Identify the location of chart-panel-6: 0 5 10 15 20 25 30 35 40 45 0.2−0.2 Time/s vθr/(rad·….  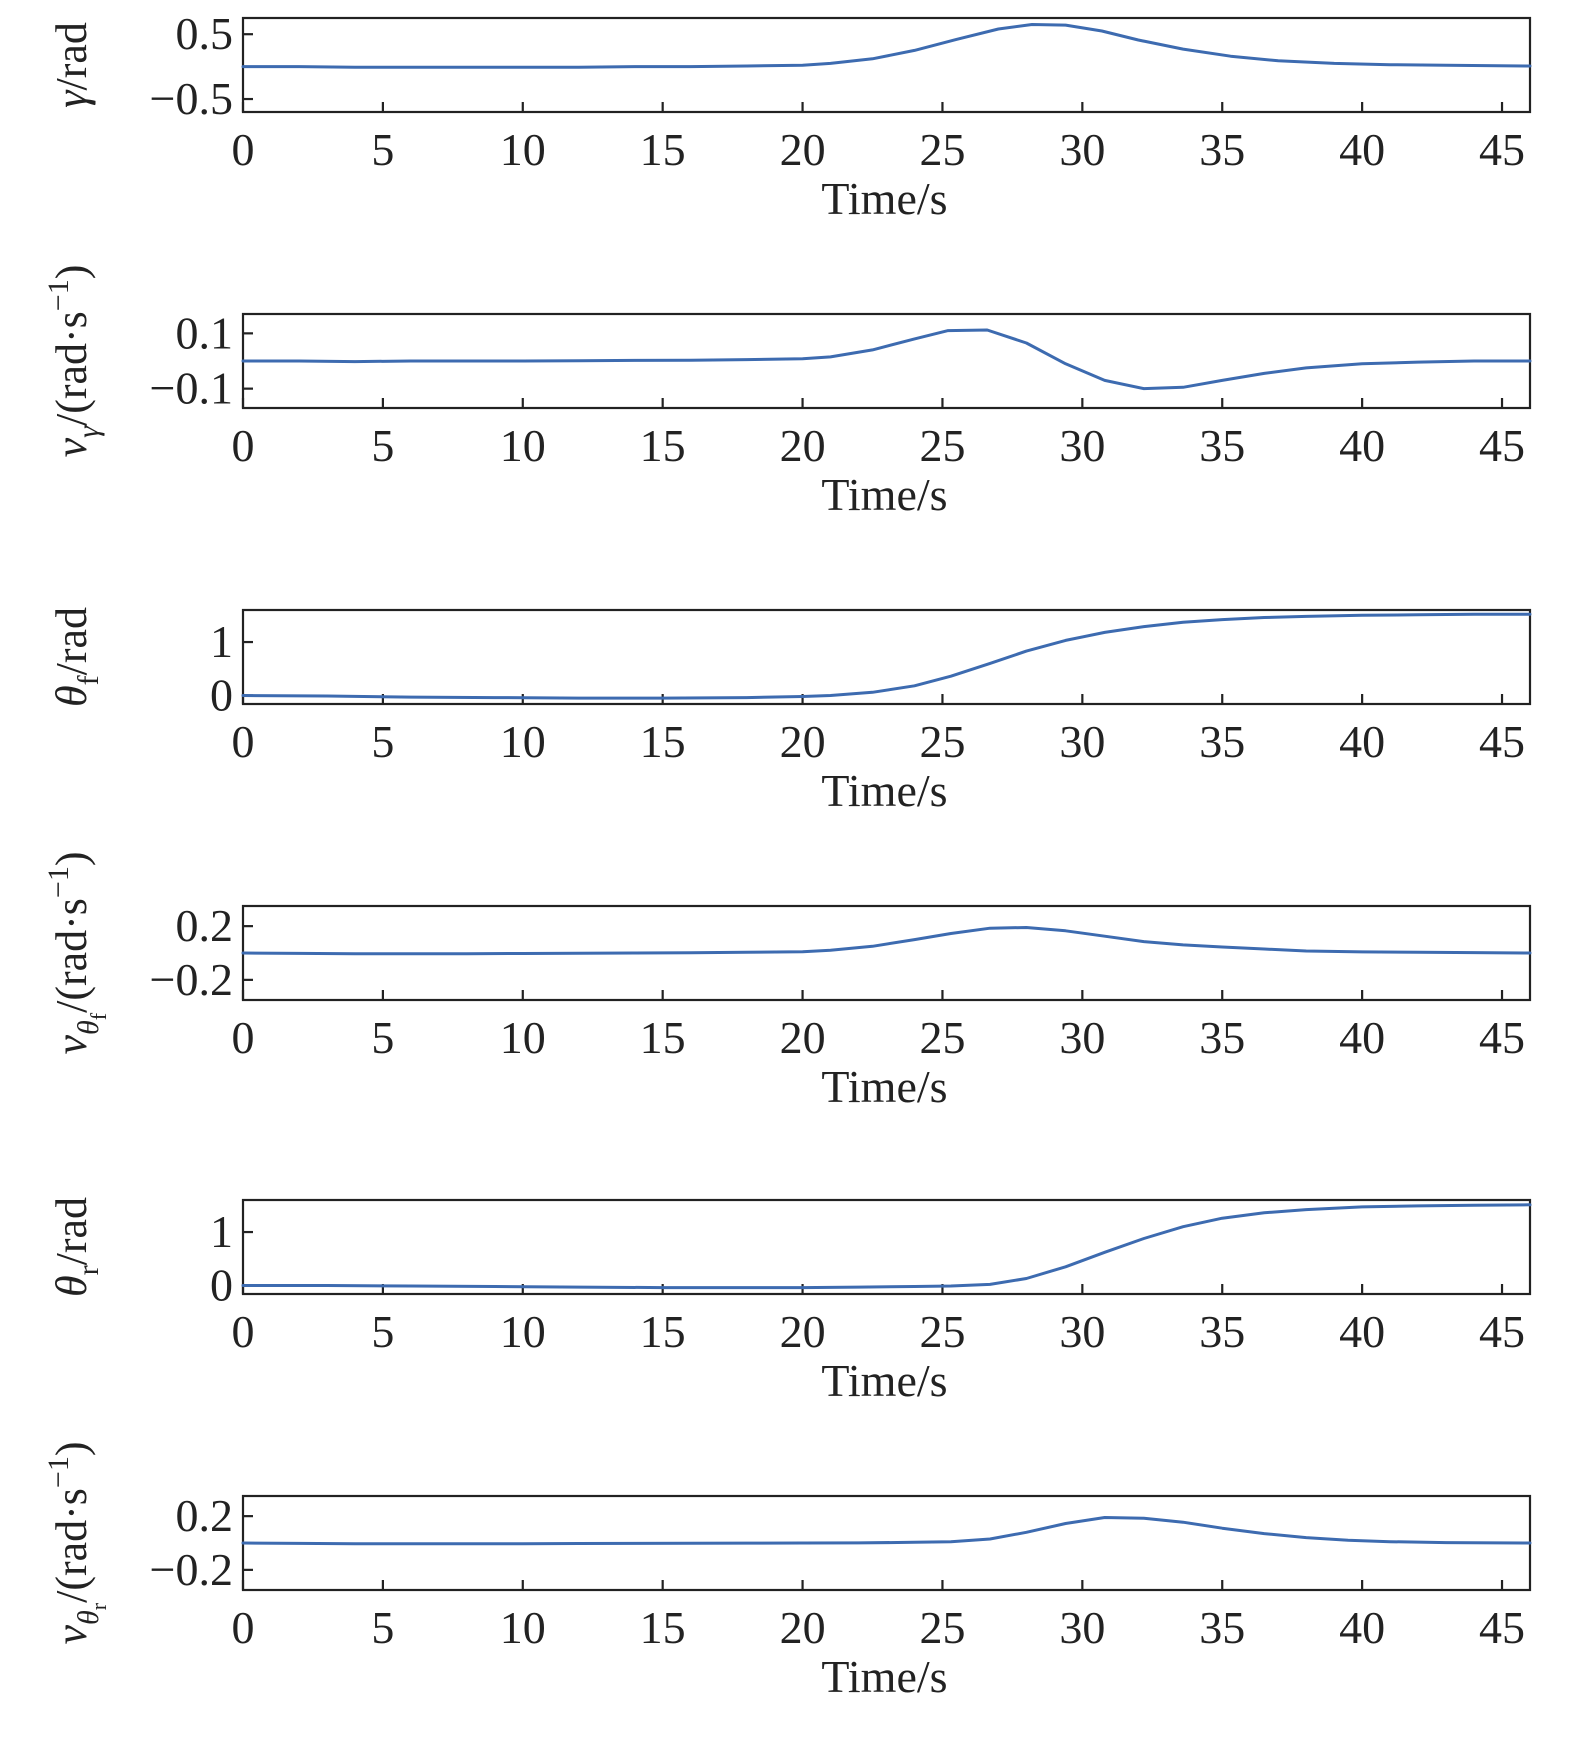
(787, 1571).